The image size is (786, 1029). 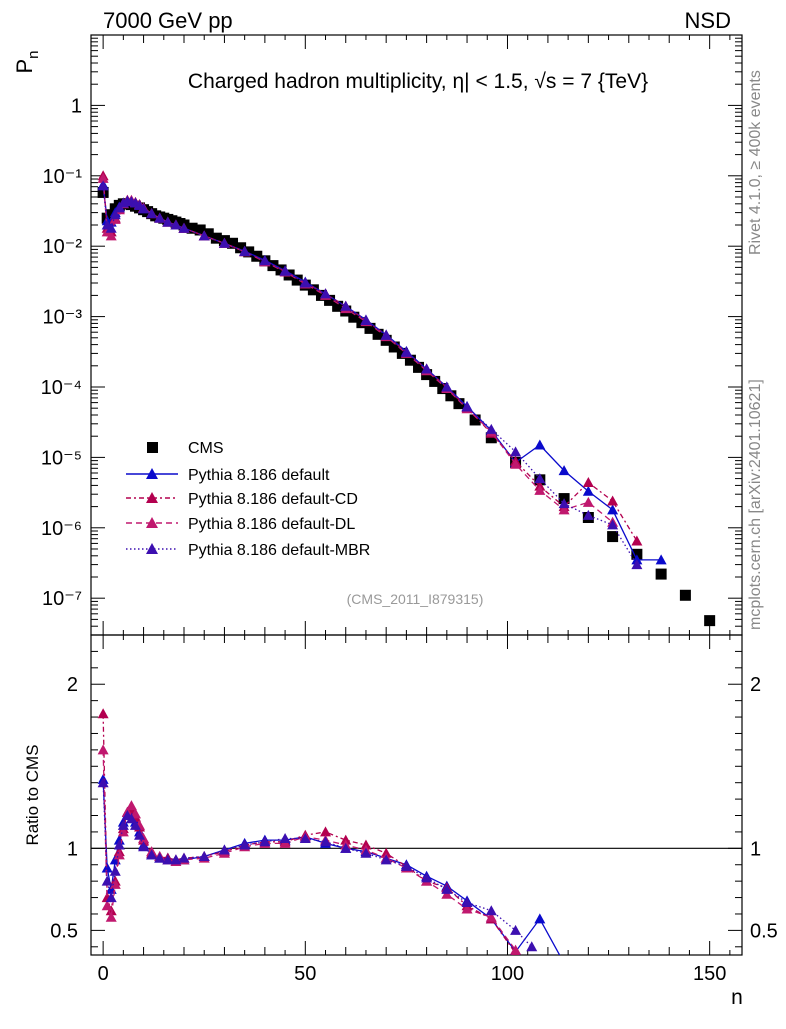 I want to click on legend-marker-cms, so click(x=152, y=447).